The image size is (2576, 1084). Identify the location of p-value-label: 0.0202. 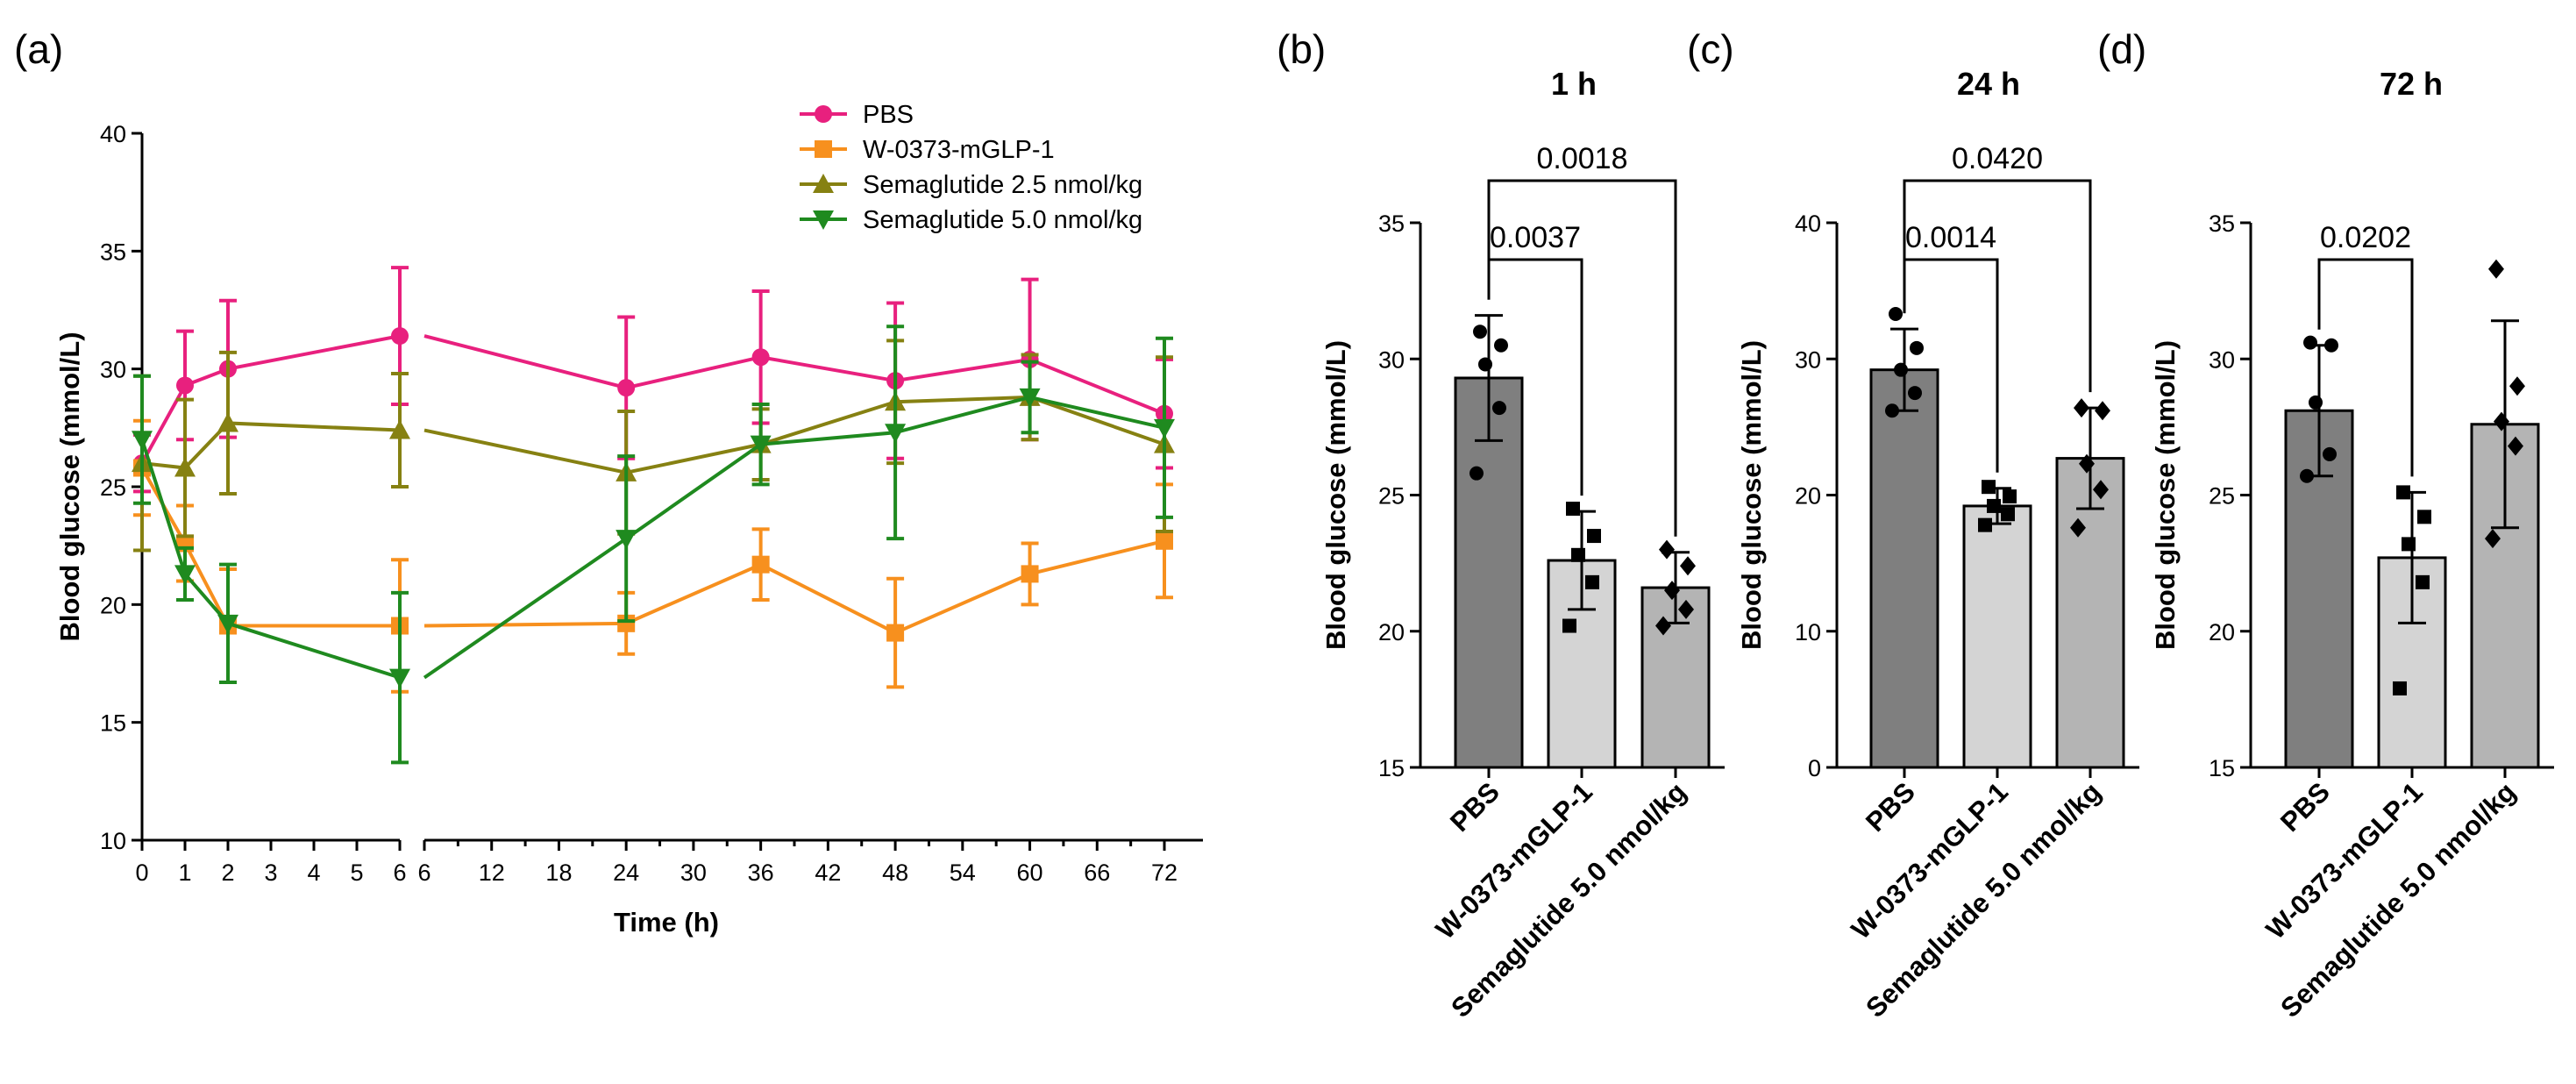
(2365, 238).